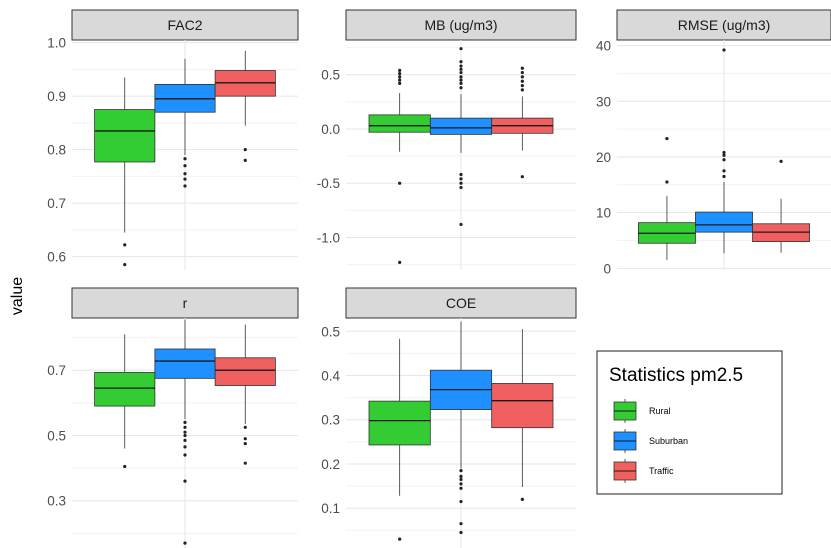 The image size is (831, 548). I want to click on y-tick-label: 30, so click(603, 101).